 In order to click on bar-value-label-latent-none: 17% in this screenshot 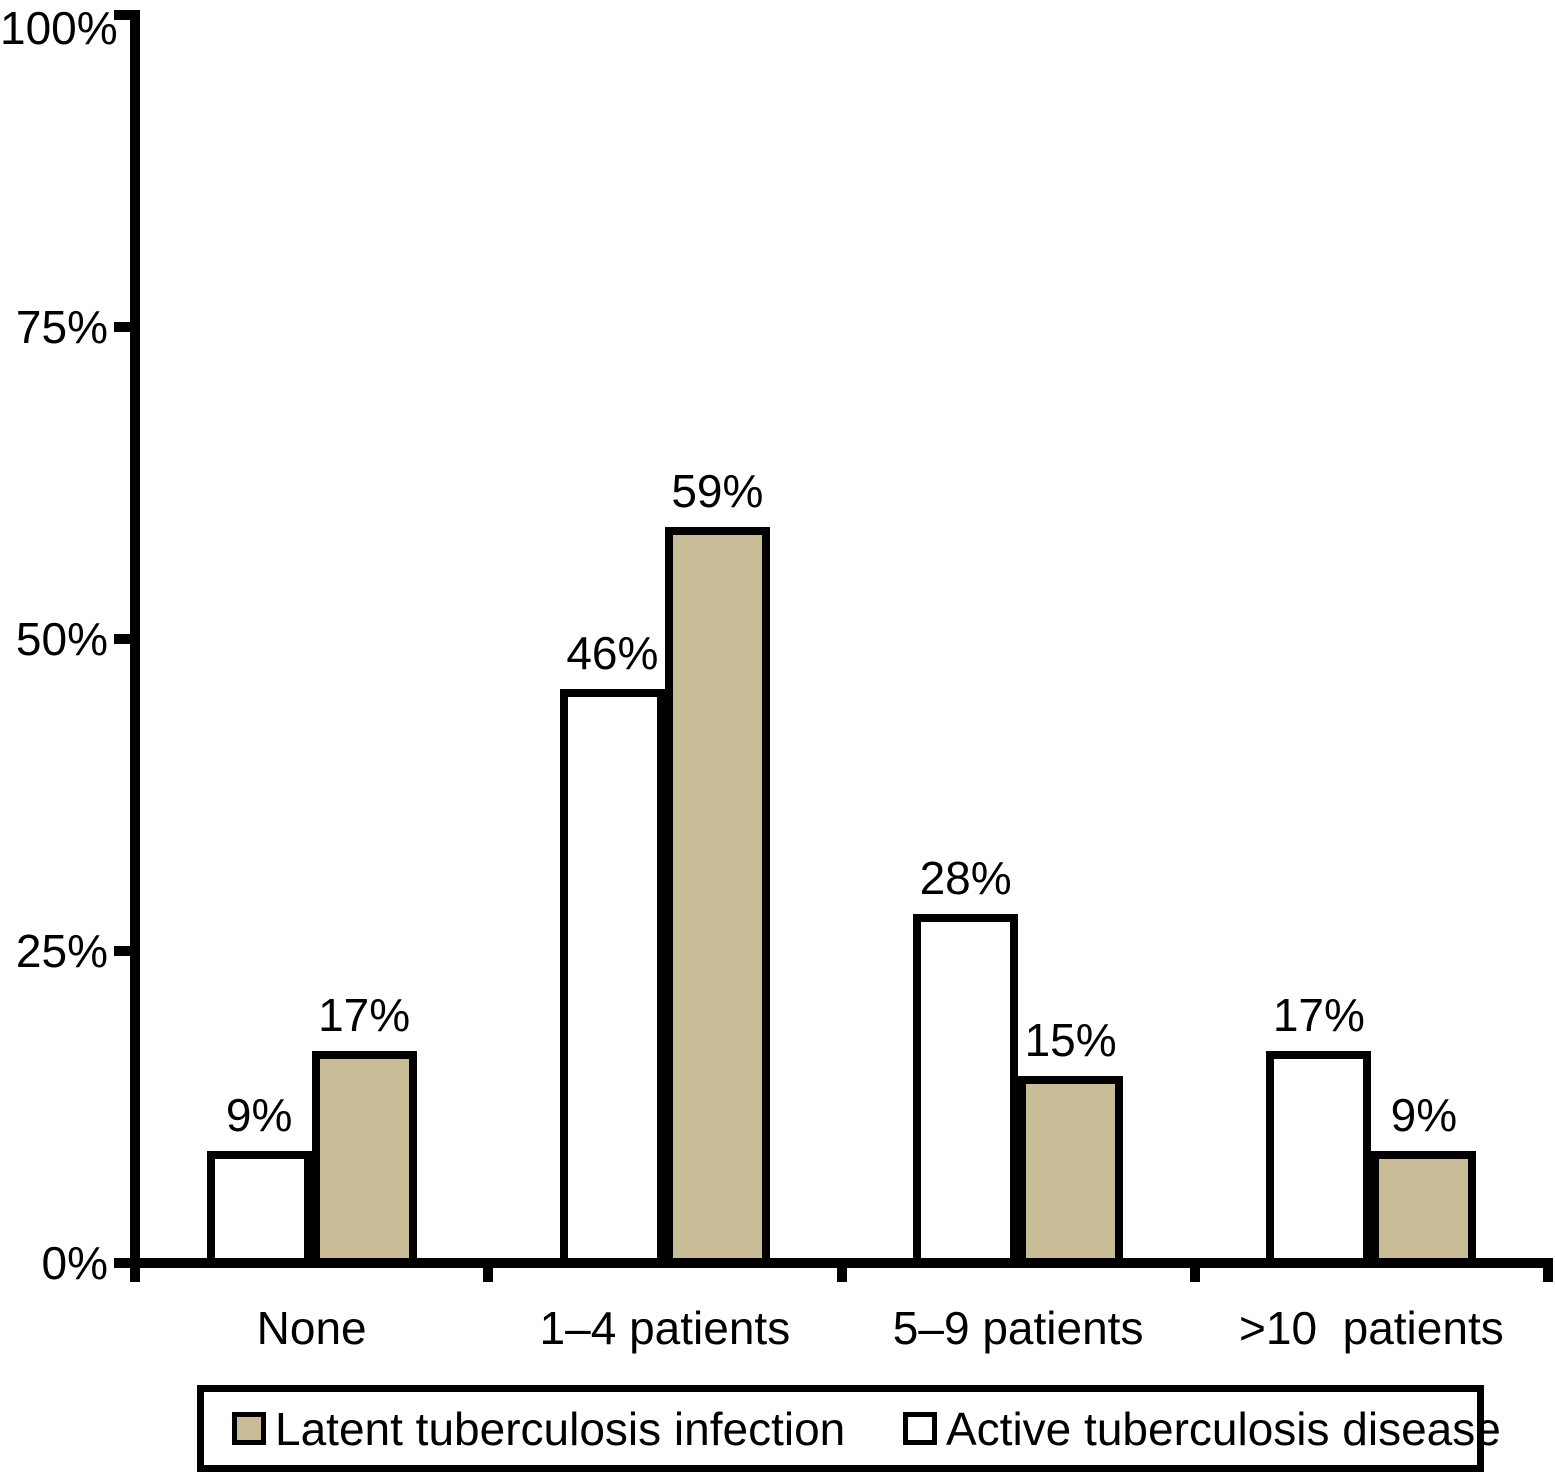, I will do `click(364, 1014)`.